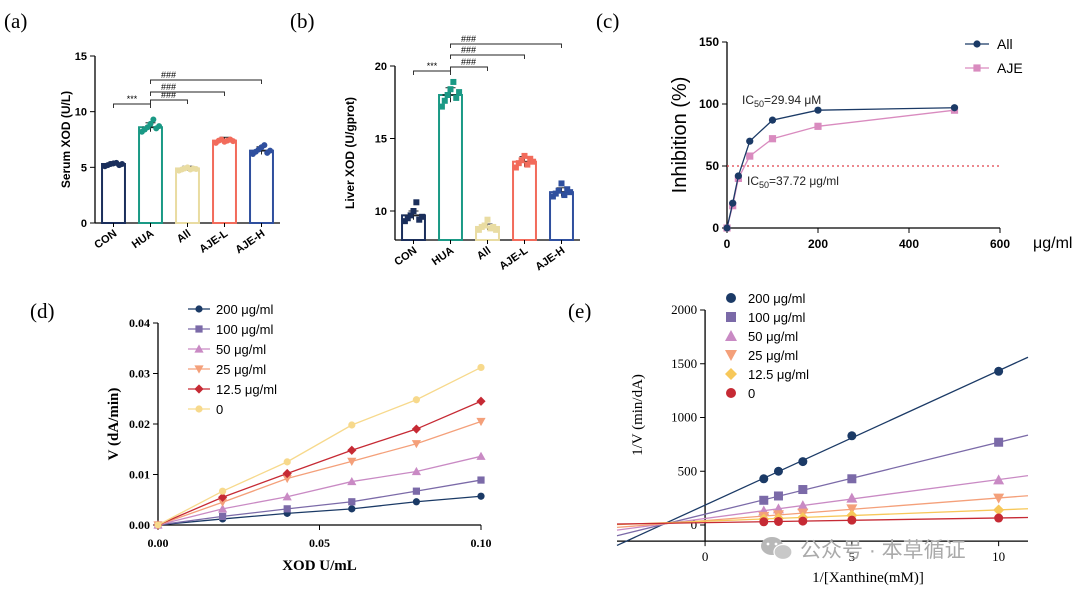  I want to click on y-tick-label: 0.01, so click(139, 475).